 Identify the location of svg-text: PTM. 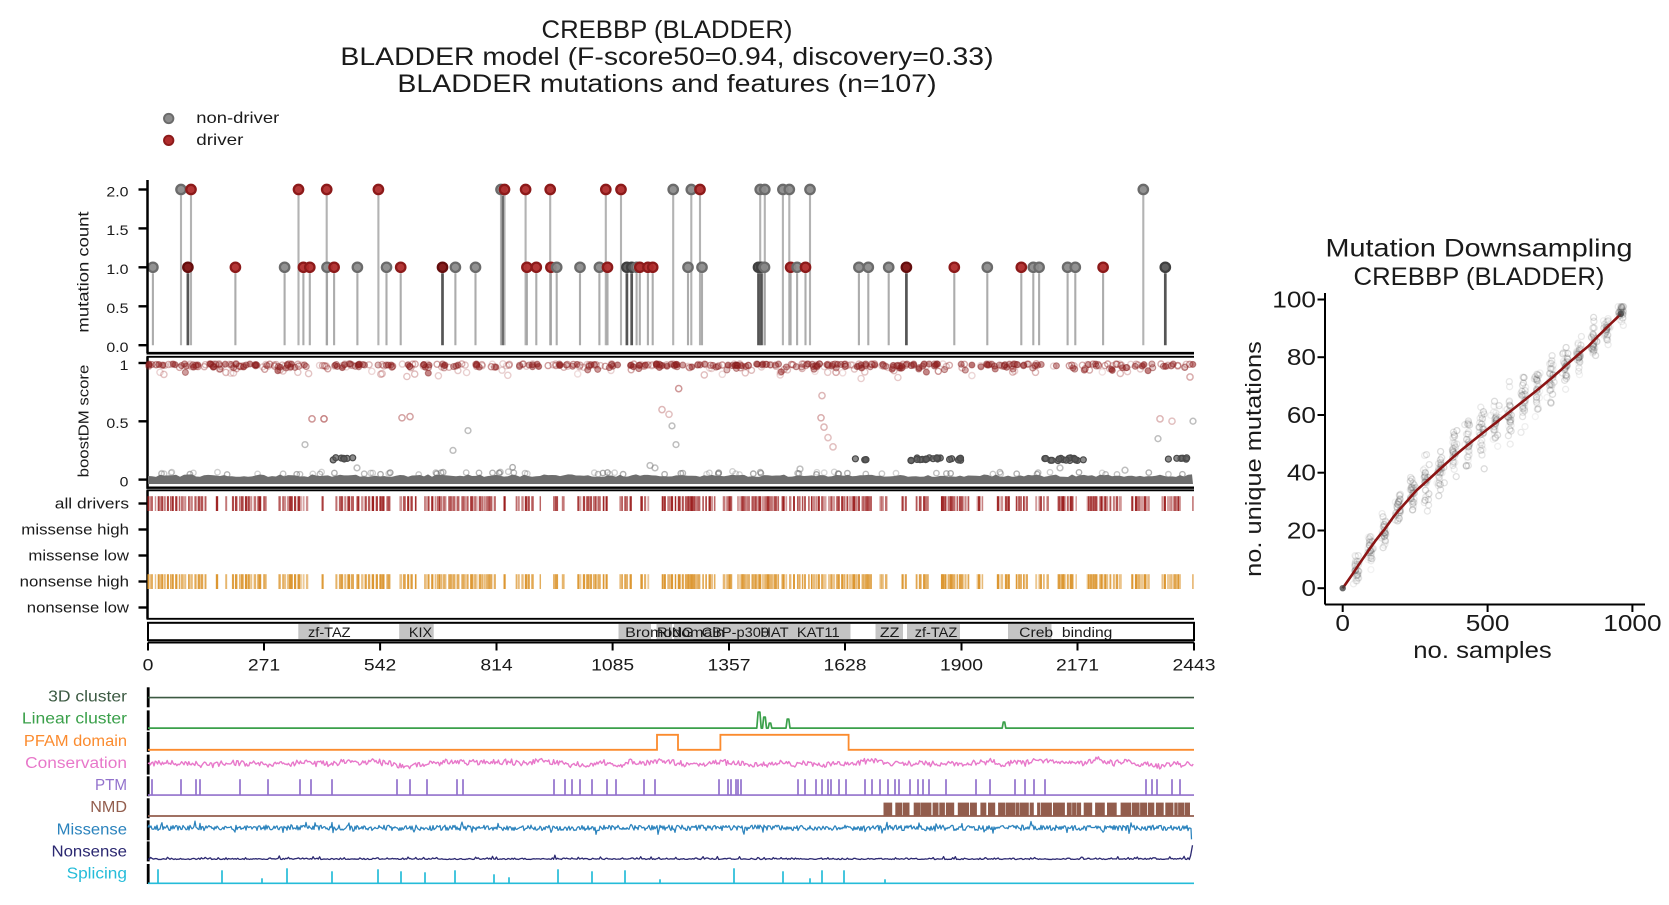
(111, 785).